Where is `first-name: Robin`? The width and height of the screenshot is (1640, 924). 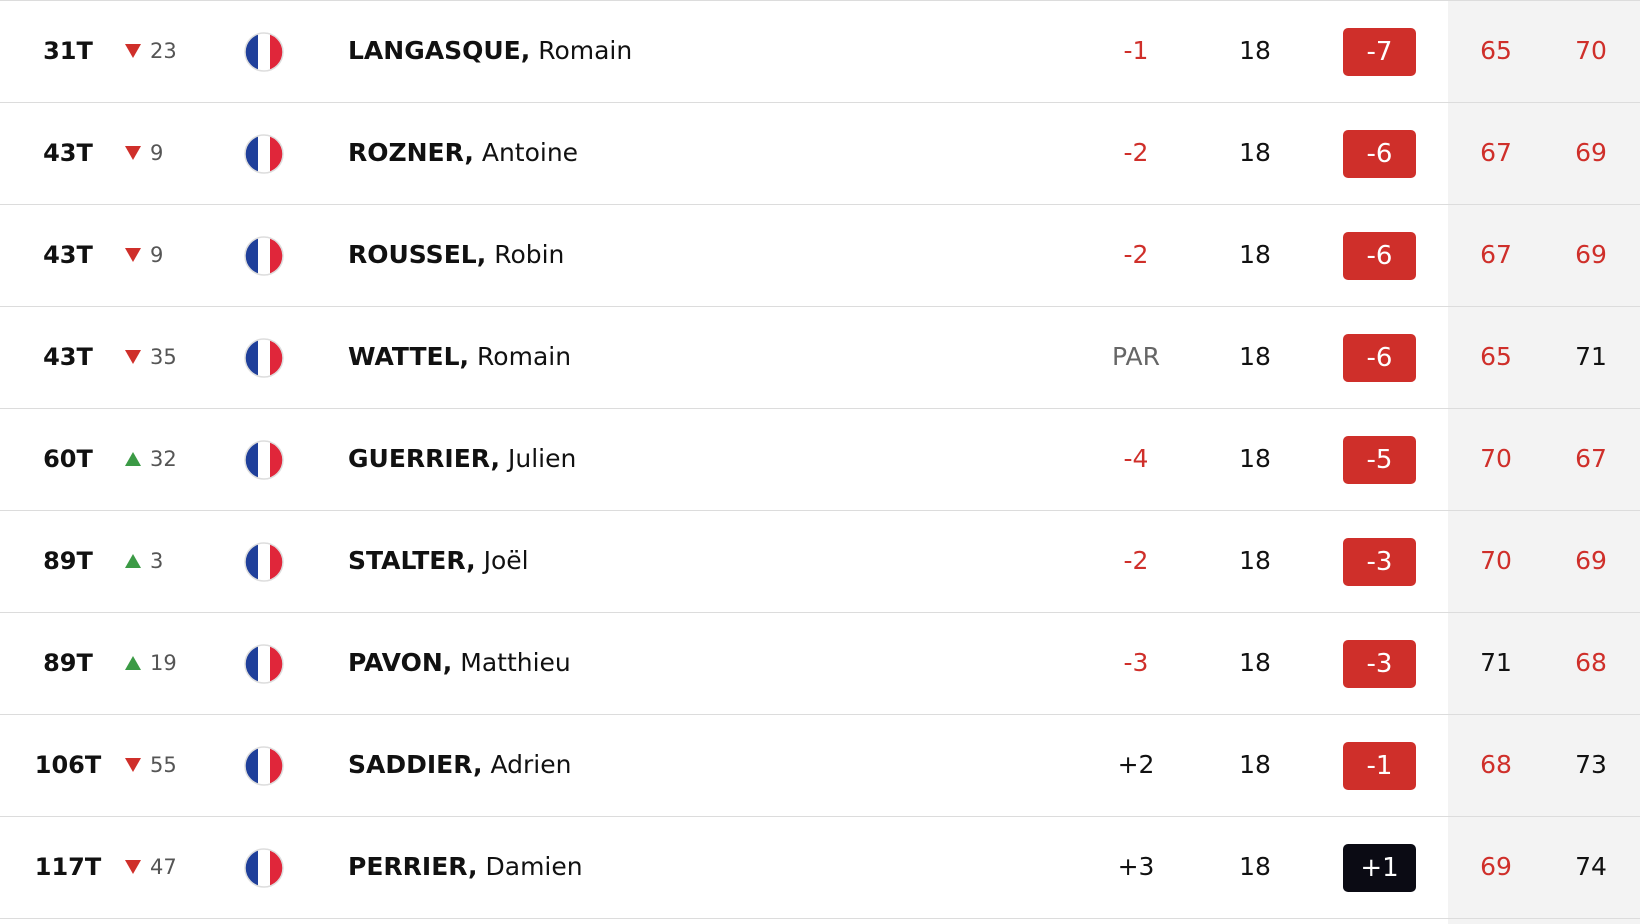
first-name: Robin is located at coordinates (529, 254).